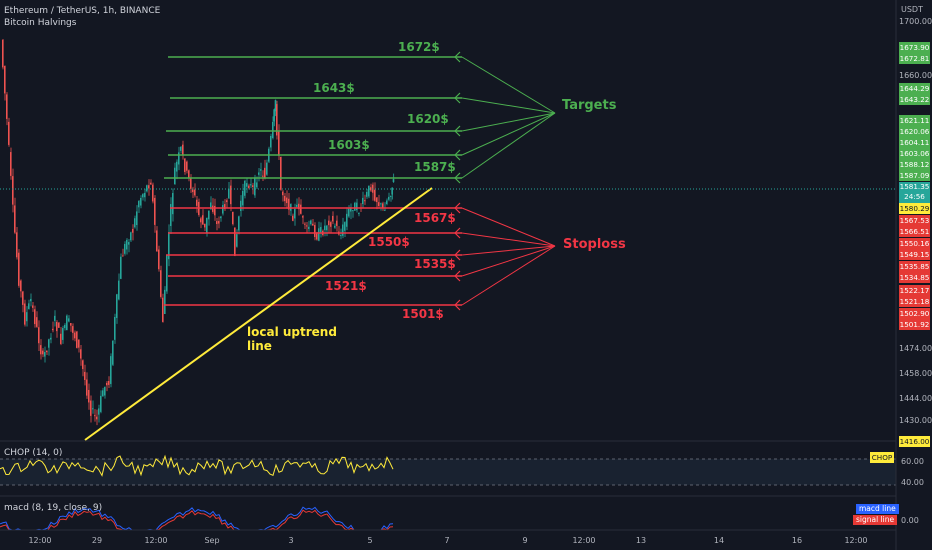 The width and height of the screenshot is (932, 550). I want to click on stoploss-label: 1550$, so click(389, 242).